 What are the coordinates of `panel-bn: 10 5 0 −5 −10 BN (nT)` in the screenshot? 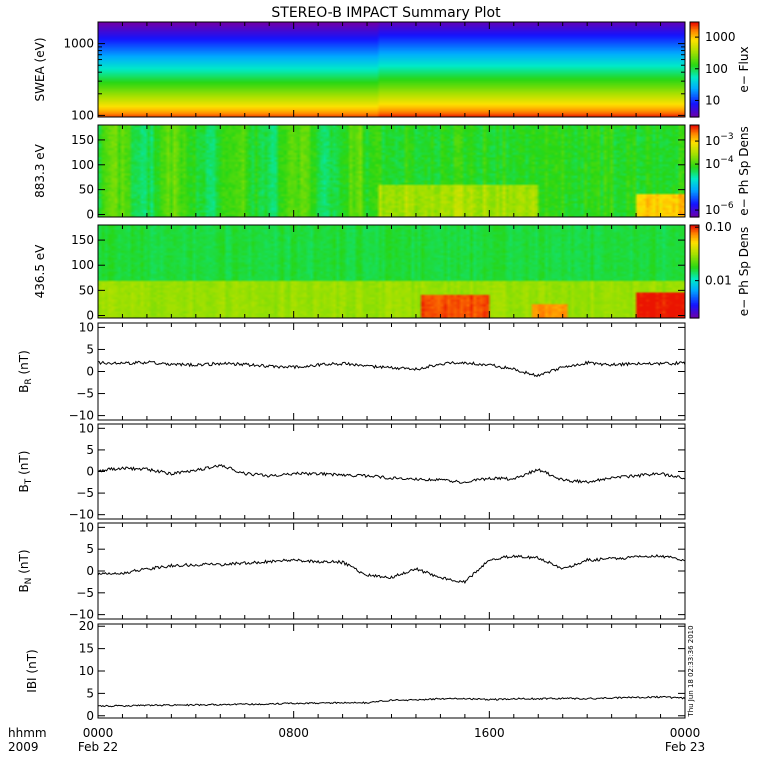 It's located at (351, 571).